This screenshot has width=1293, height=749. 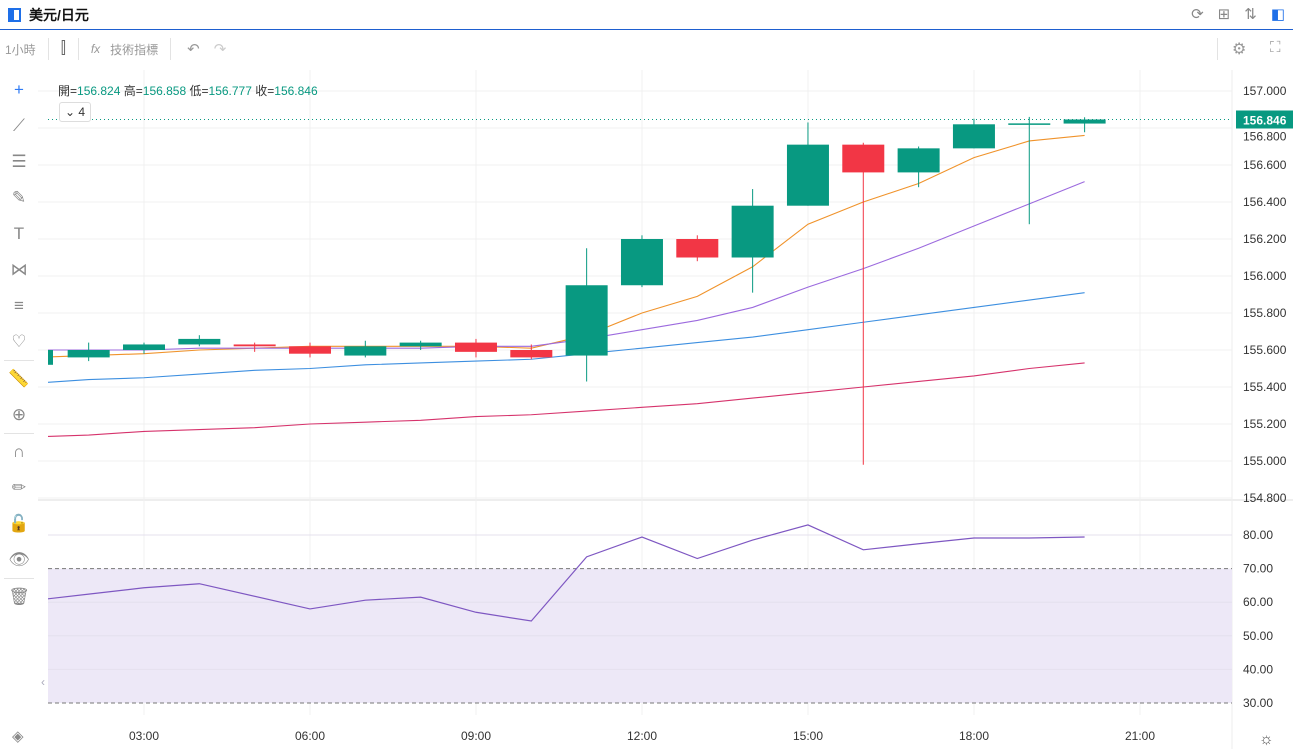 What do you see at coordinates (59, 14) in the screenshot?
I see `symbol-title: 美元/日元` at bounding box center [59, 14].